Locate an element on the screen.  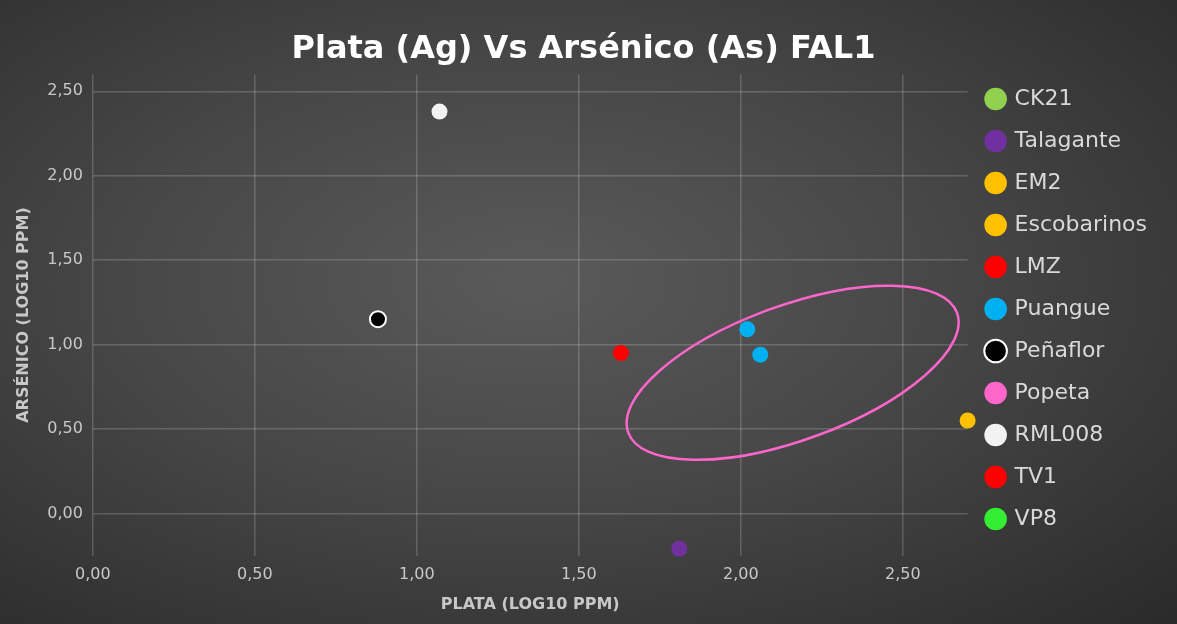
x-axis-title: PLATA (LOG10 PPM) is located at coordinates (530, 603).